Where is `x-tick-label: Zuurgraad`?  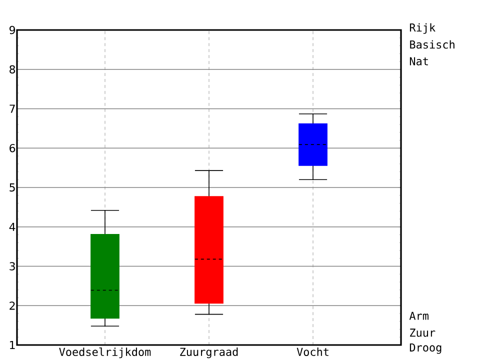 x-tick-label: Zuurgraad is located at coordinates (209, 353).